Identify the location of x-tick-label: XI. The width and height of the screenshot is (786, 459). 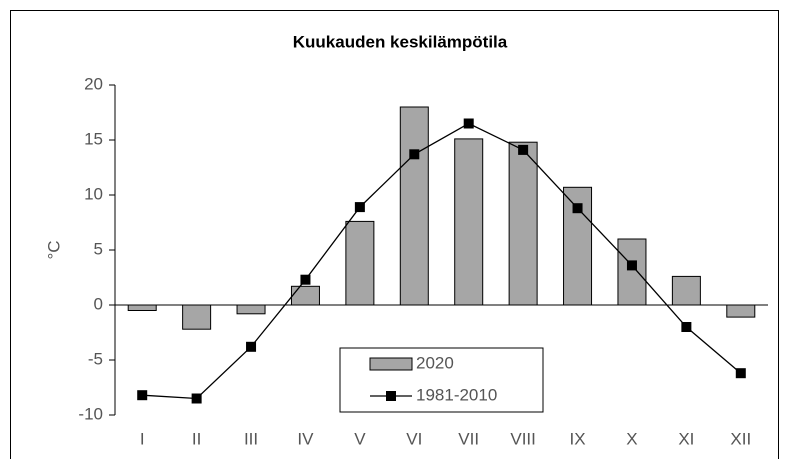
(686, 438).